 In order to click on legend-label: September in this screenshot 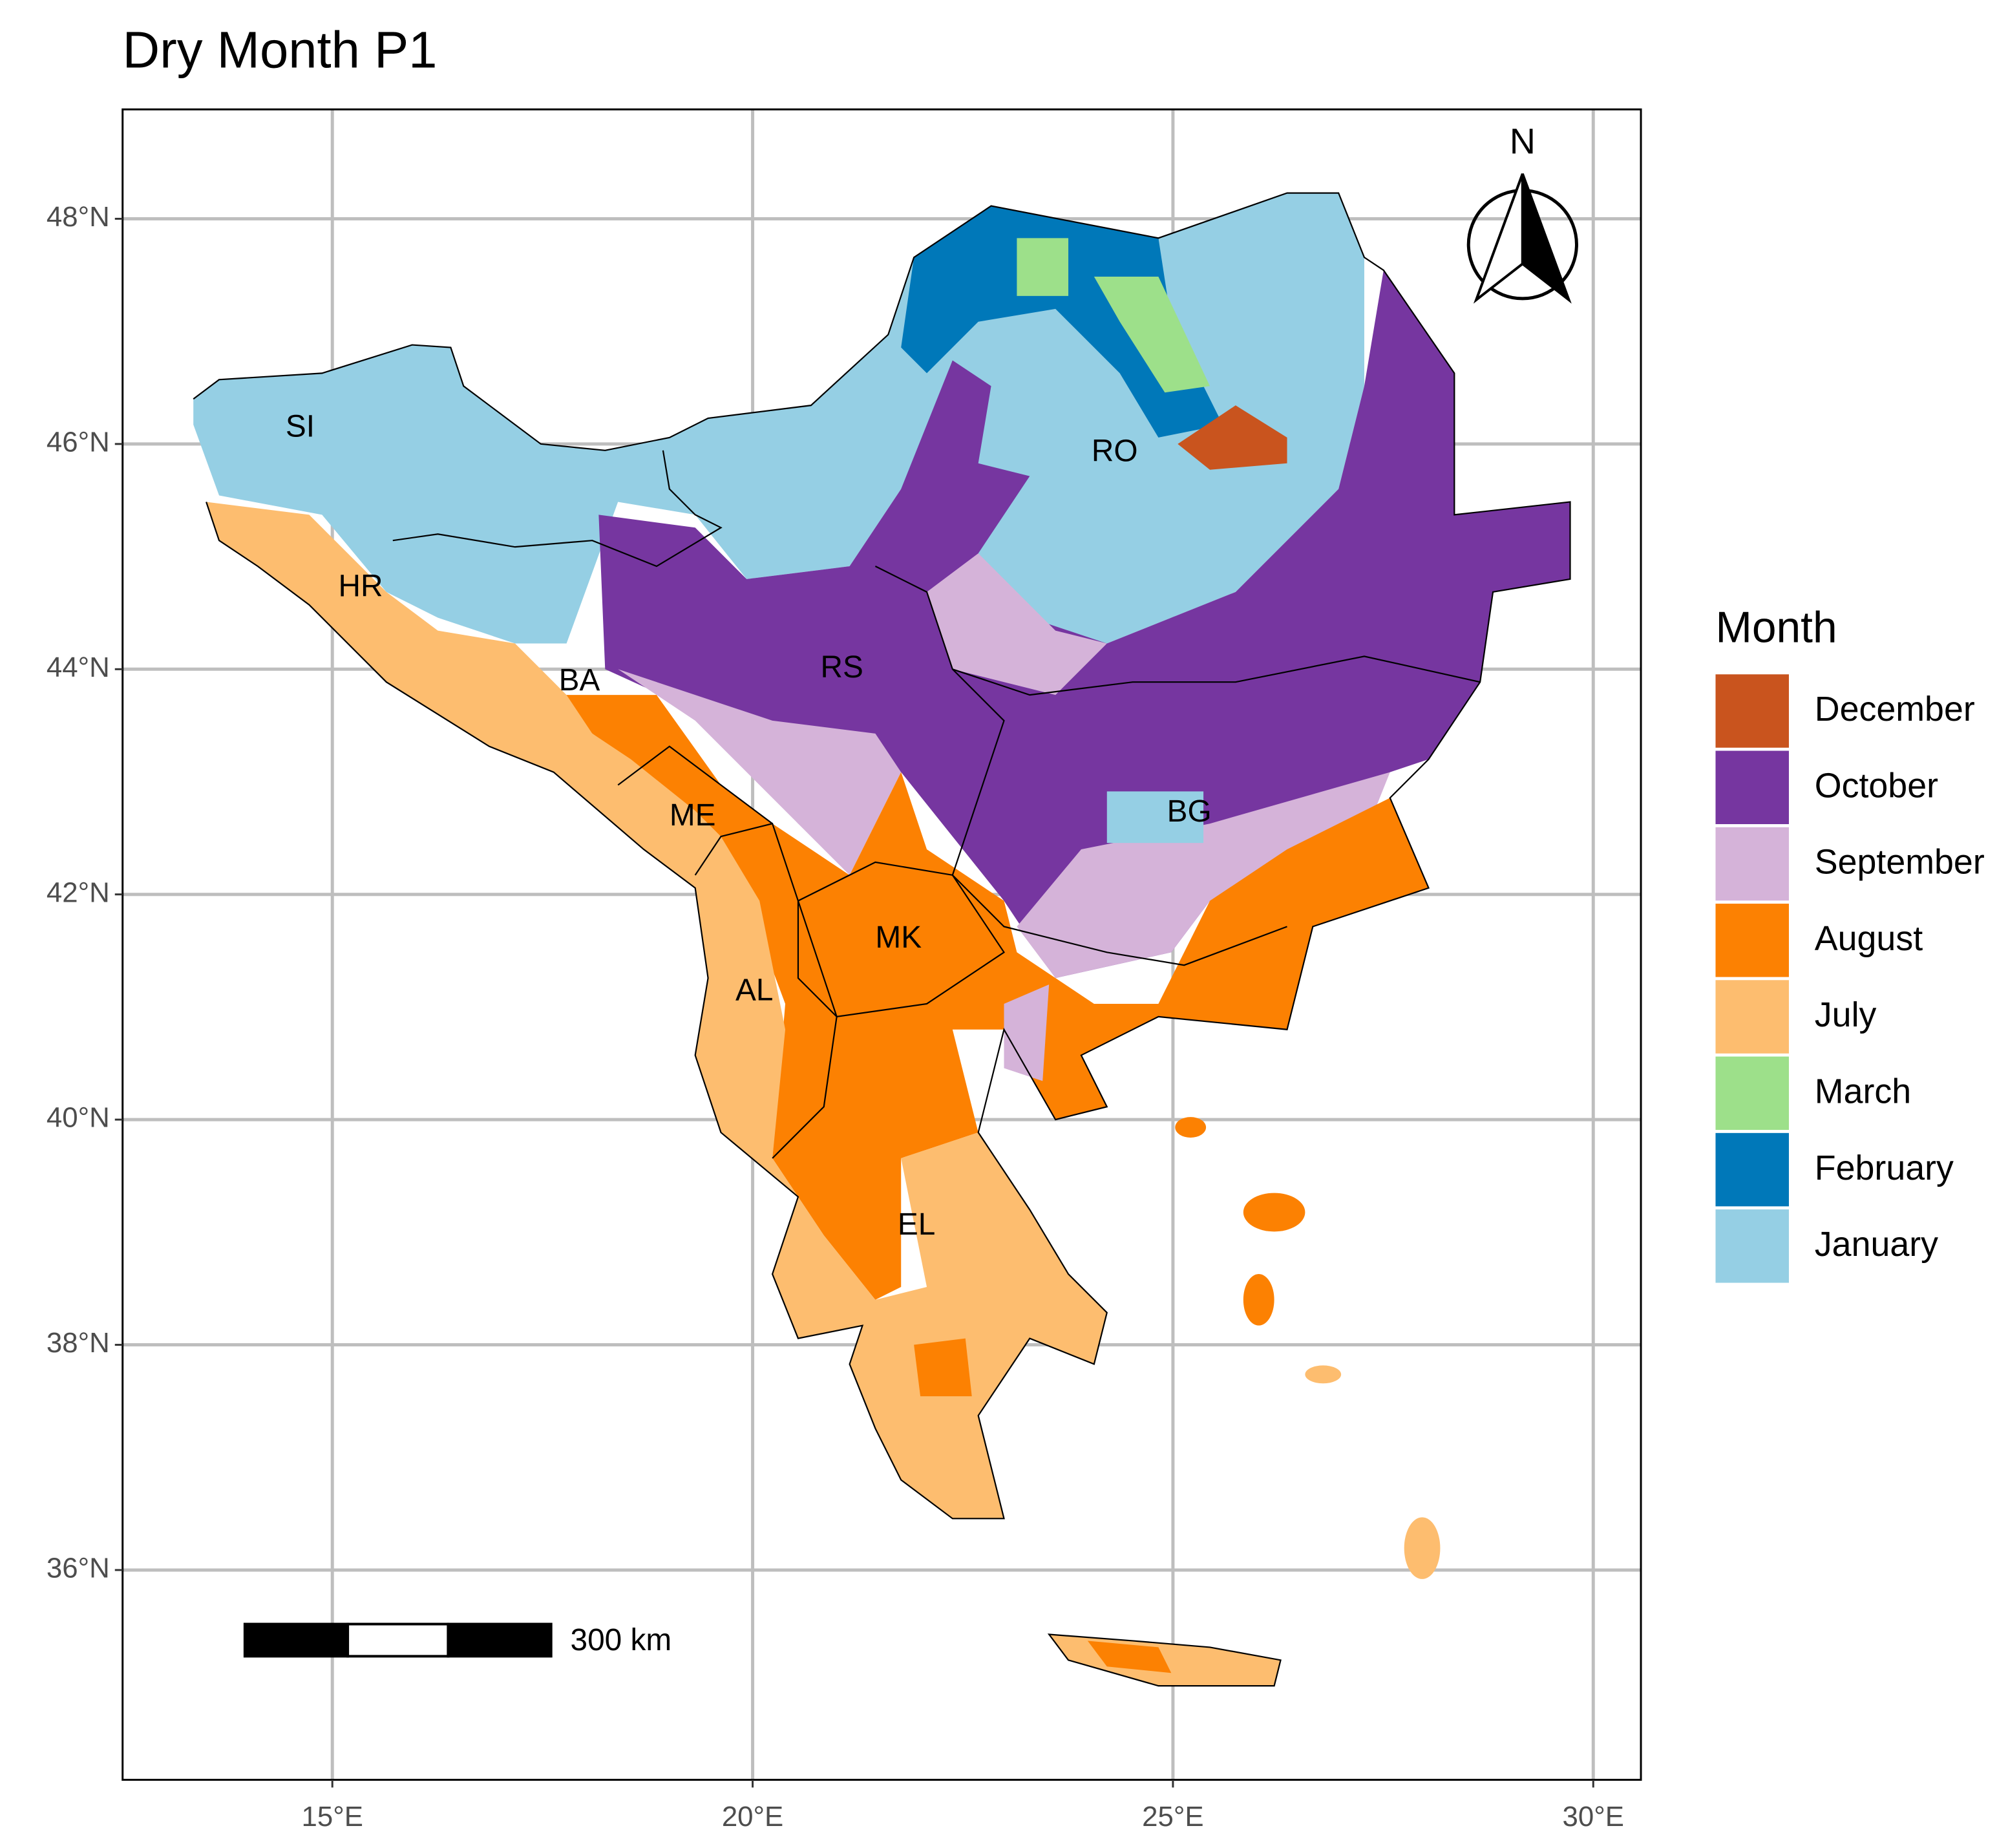, I will do `click(1900, 862)`.